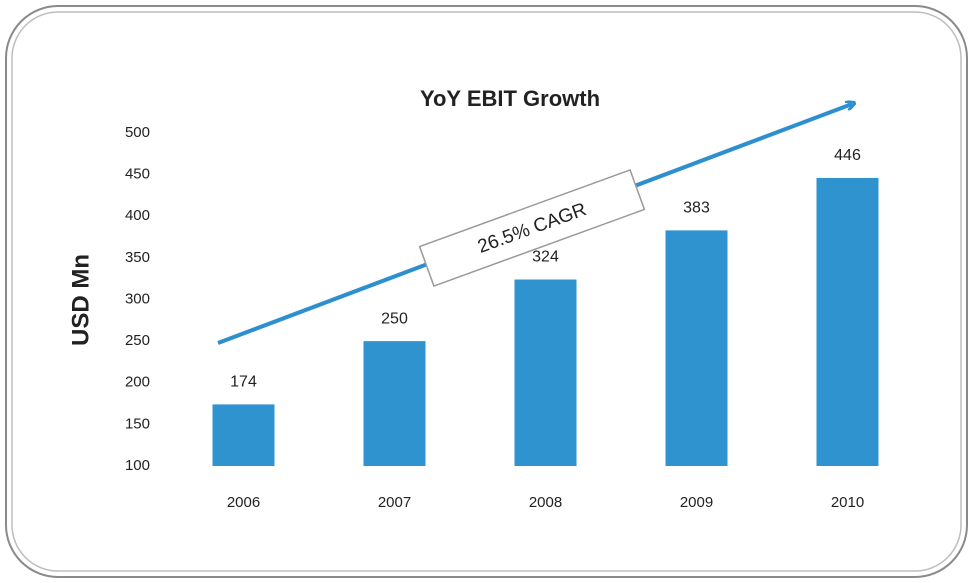 This screenshot has width=973, height=583. Describe the element at coordinates (137, 298) in the screenshot. I see `y-tick-label: 300` at that location.